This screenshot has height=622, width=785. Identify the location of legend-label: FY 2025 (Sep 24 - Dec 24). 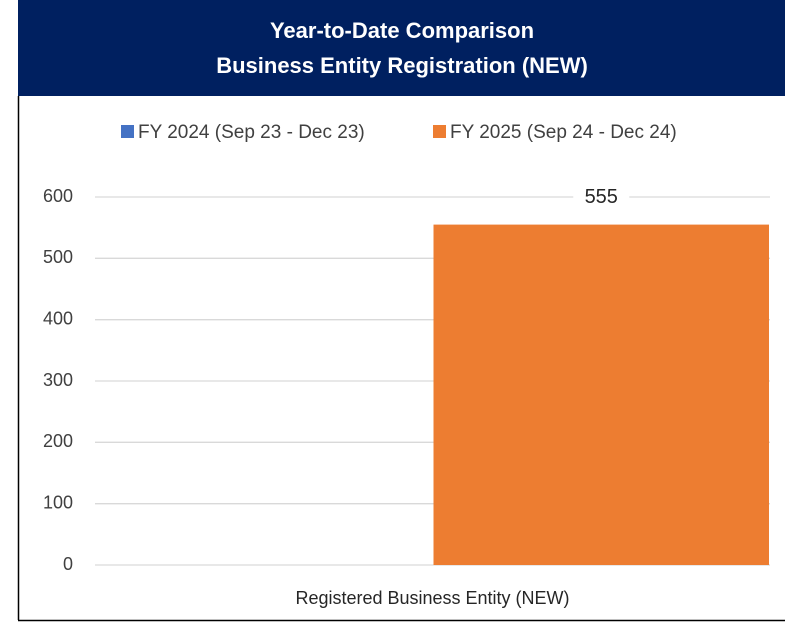
(563, 132).